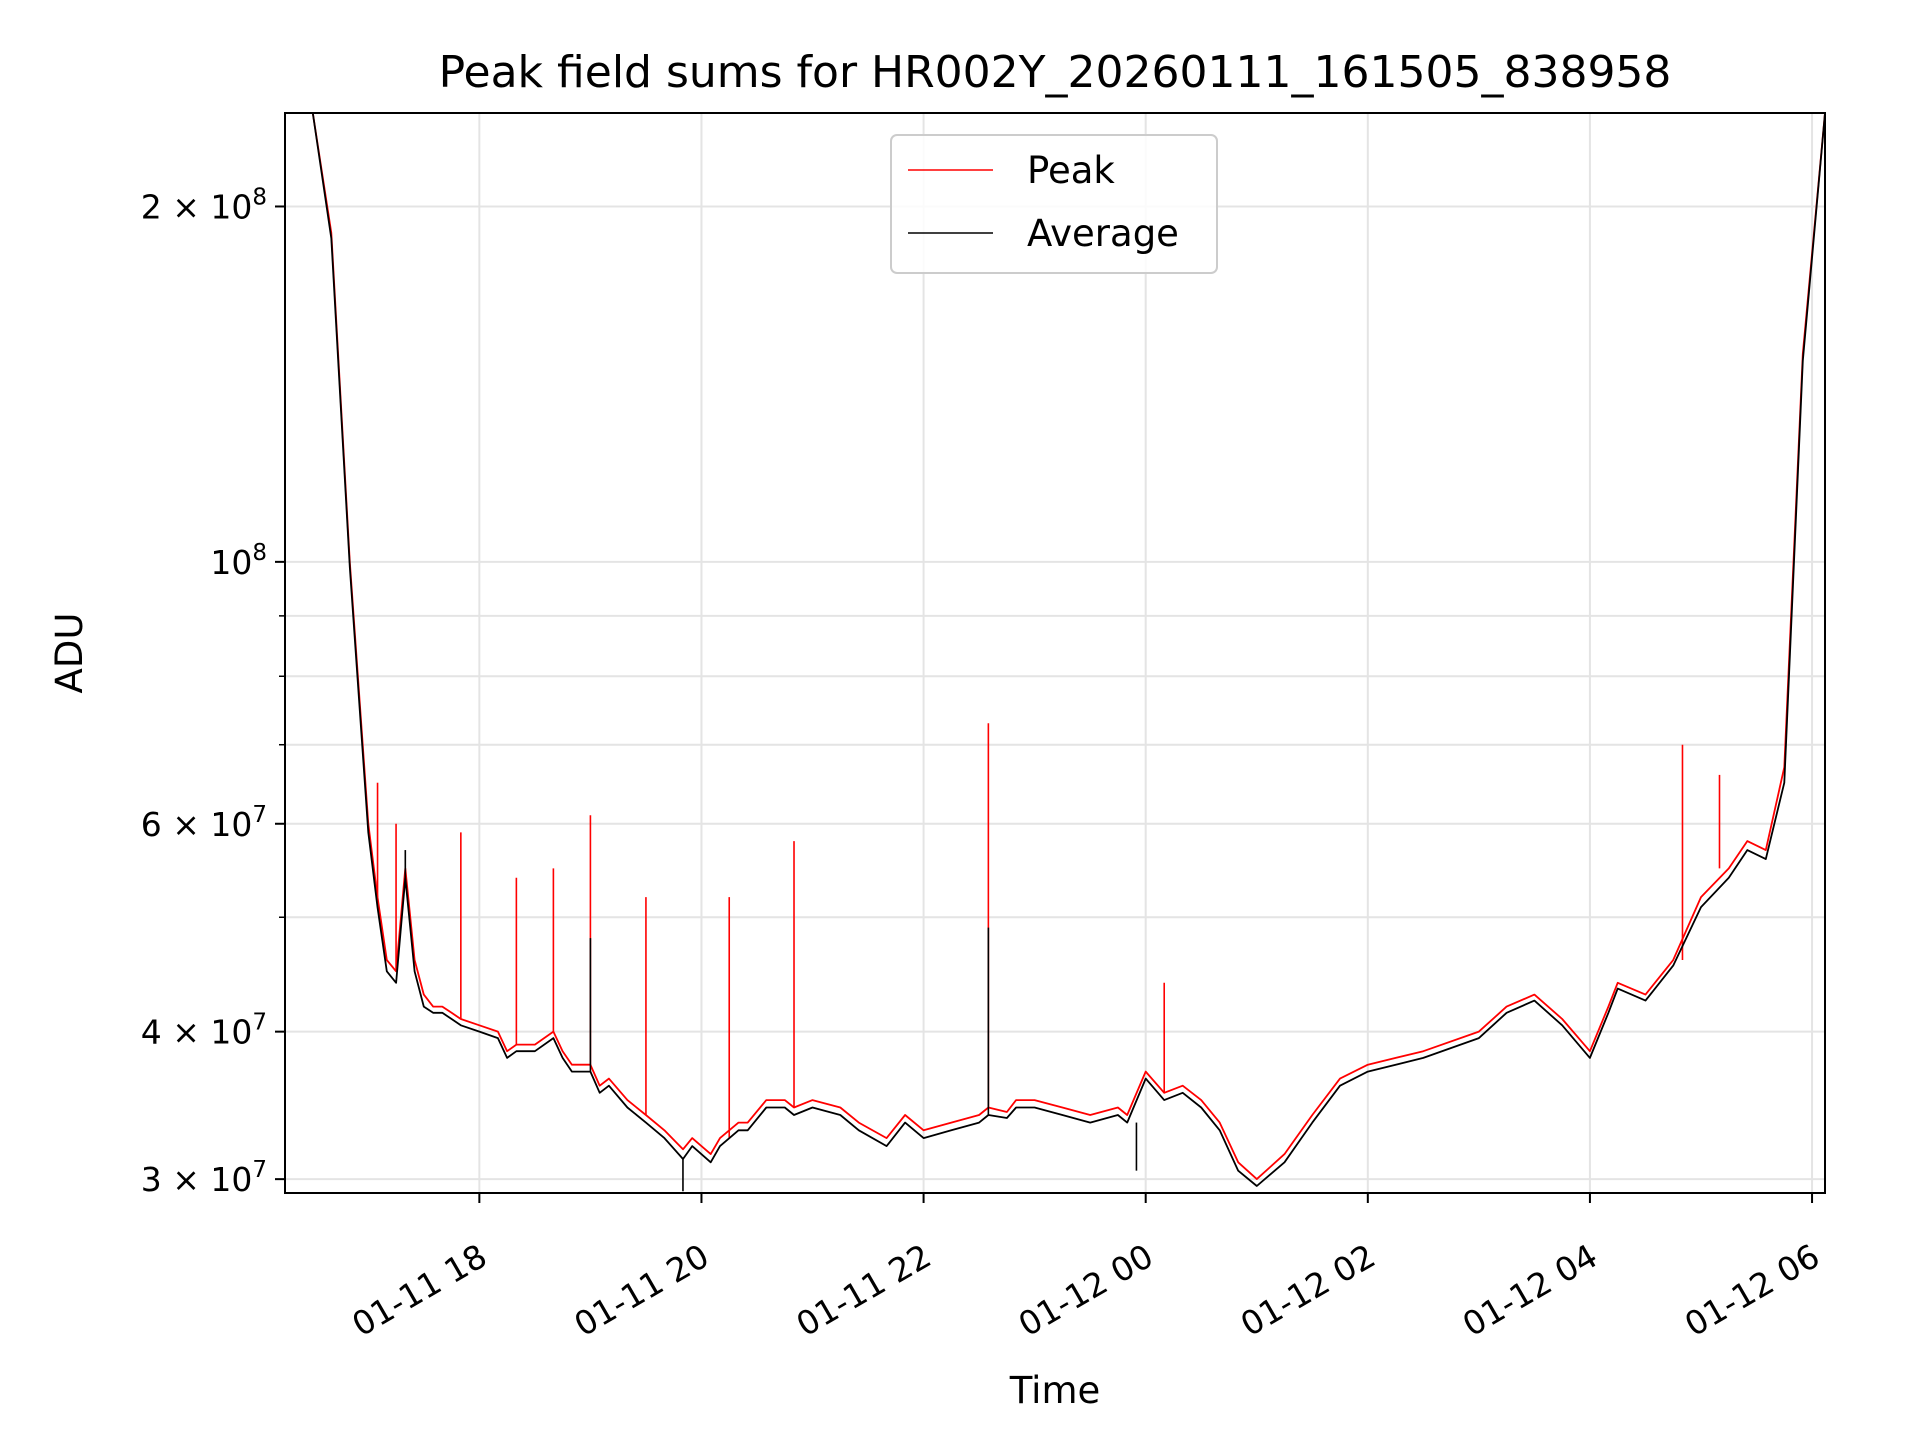  Describe the element at coordinates (204, 1178) in the screenshot. I see `y-tick-label: 3 × 107` at that location.